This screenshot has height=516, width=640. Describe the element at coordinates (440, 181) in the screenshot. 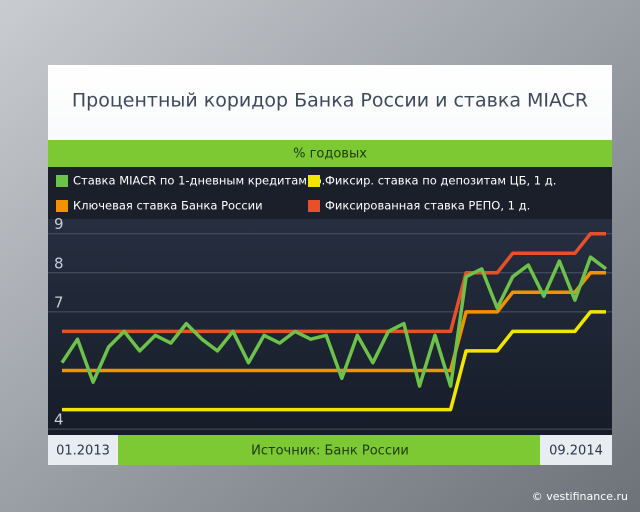

I see `legend-label: Фиксир. ставка по депозитам ЦБ, 1 д.` at that location.